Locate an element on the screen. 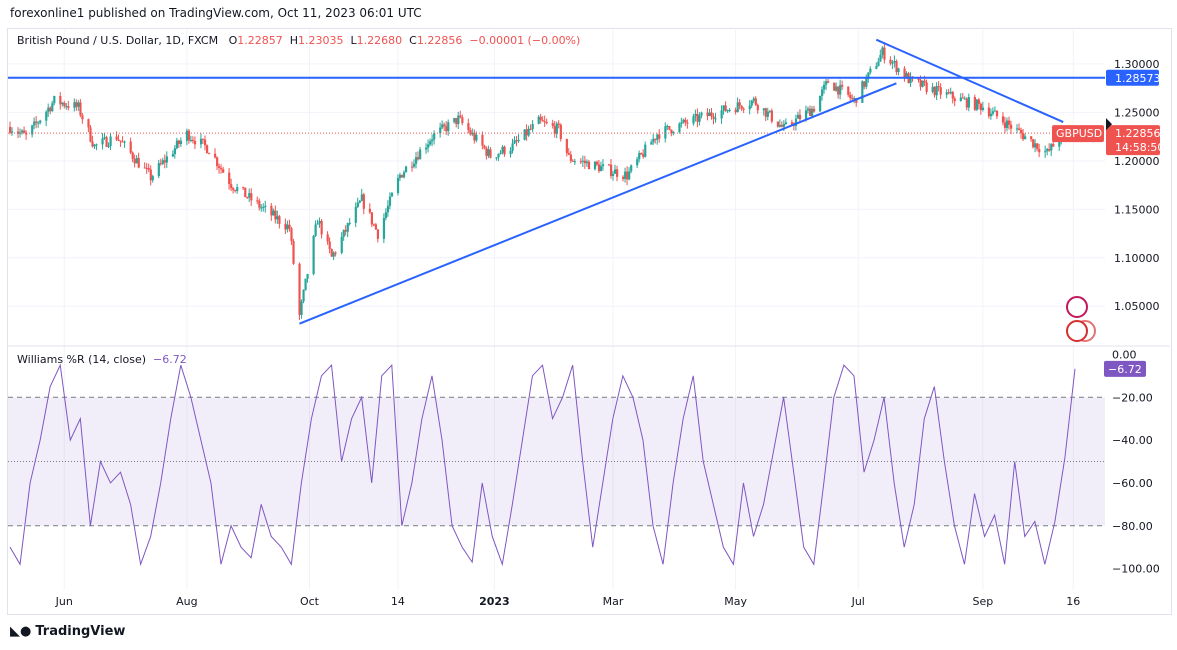  low-label: L is located at coordinates (353, 40).